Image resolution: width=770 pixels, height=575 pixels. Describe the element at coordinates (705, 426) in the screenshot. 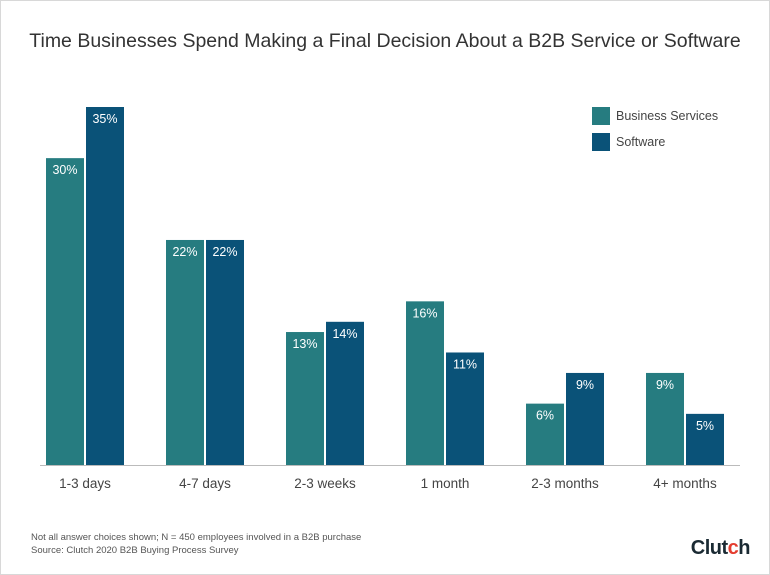

I see `data-label: 5%` at that location.